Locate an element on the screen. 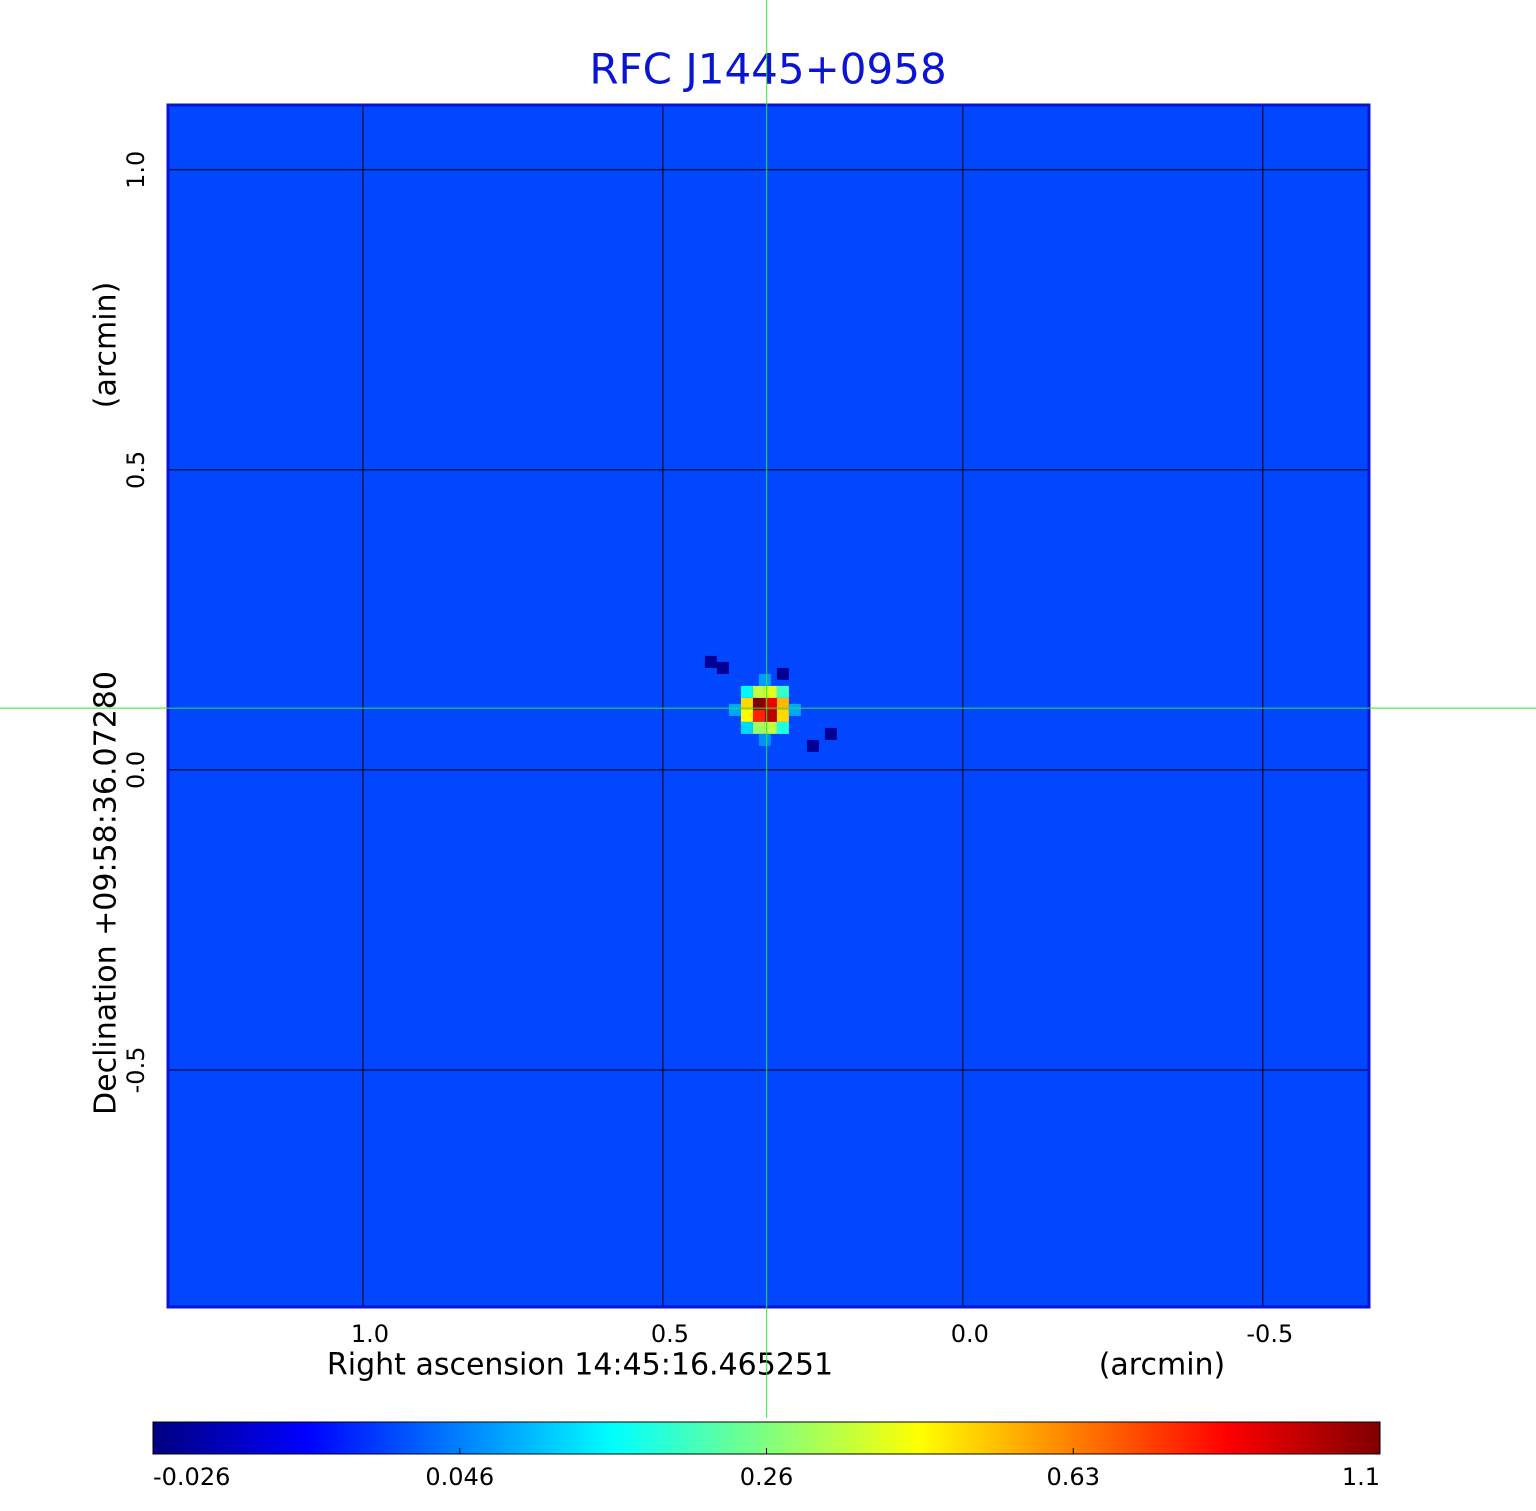  x-tick-label: 0.5 is located at coordinates (670, 1334).